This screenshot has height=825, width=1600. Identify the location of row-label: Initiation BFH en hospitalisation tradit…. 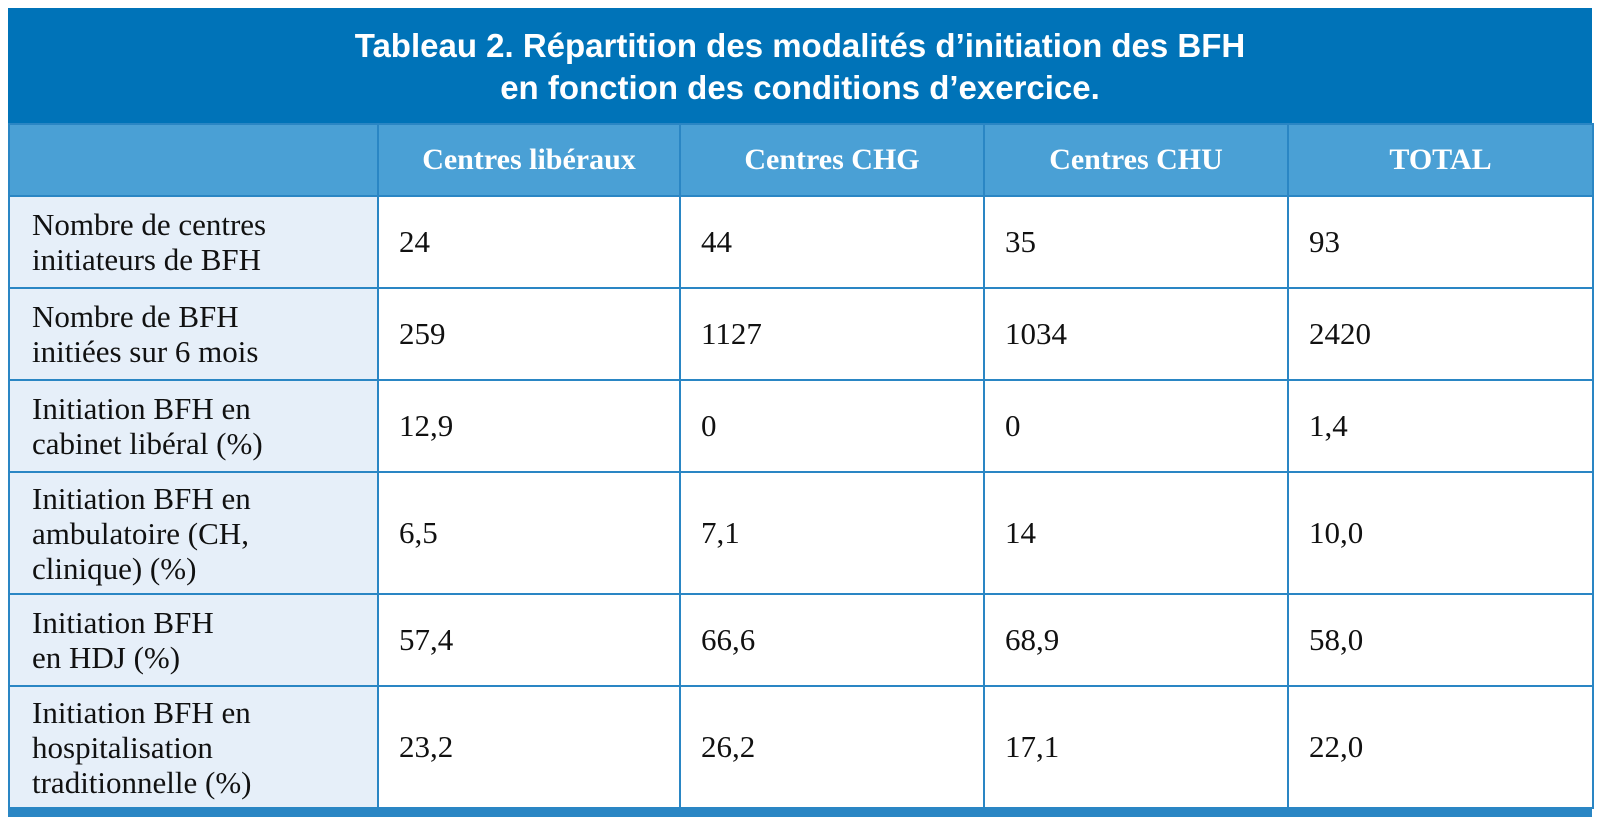
(193, 747).